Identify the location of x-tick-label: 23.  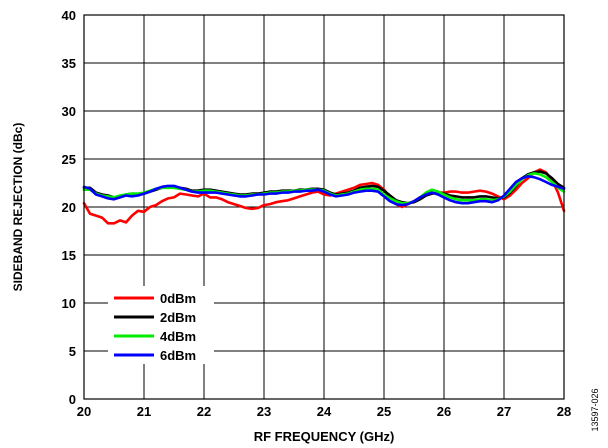
(264, 411).